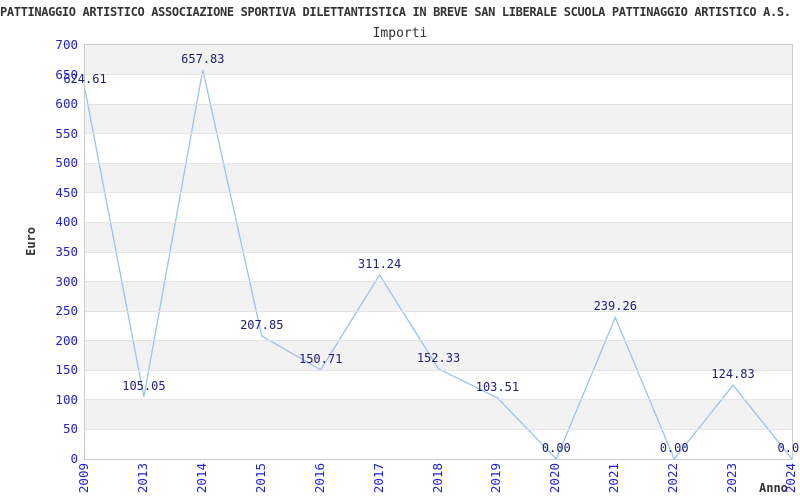 This screenshot has width=800, height=500. Describe the element at coordinates (496, 478) in the screenshot. I see `x-tick-label: 2019` at that location.